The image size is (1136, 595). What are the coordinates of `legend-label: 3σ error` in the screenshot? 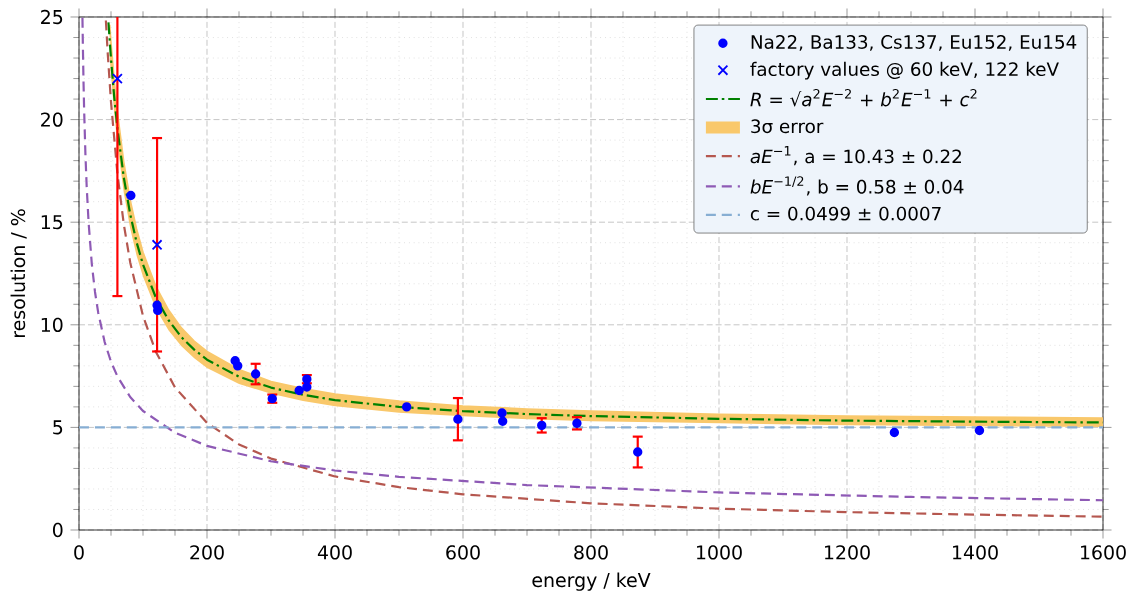 It's located at (787, 126).